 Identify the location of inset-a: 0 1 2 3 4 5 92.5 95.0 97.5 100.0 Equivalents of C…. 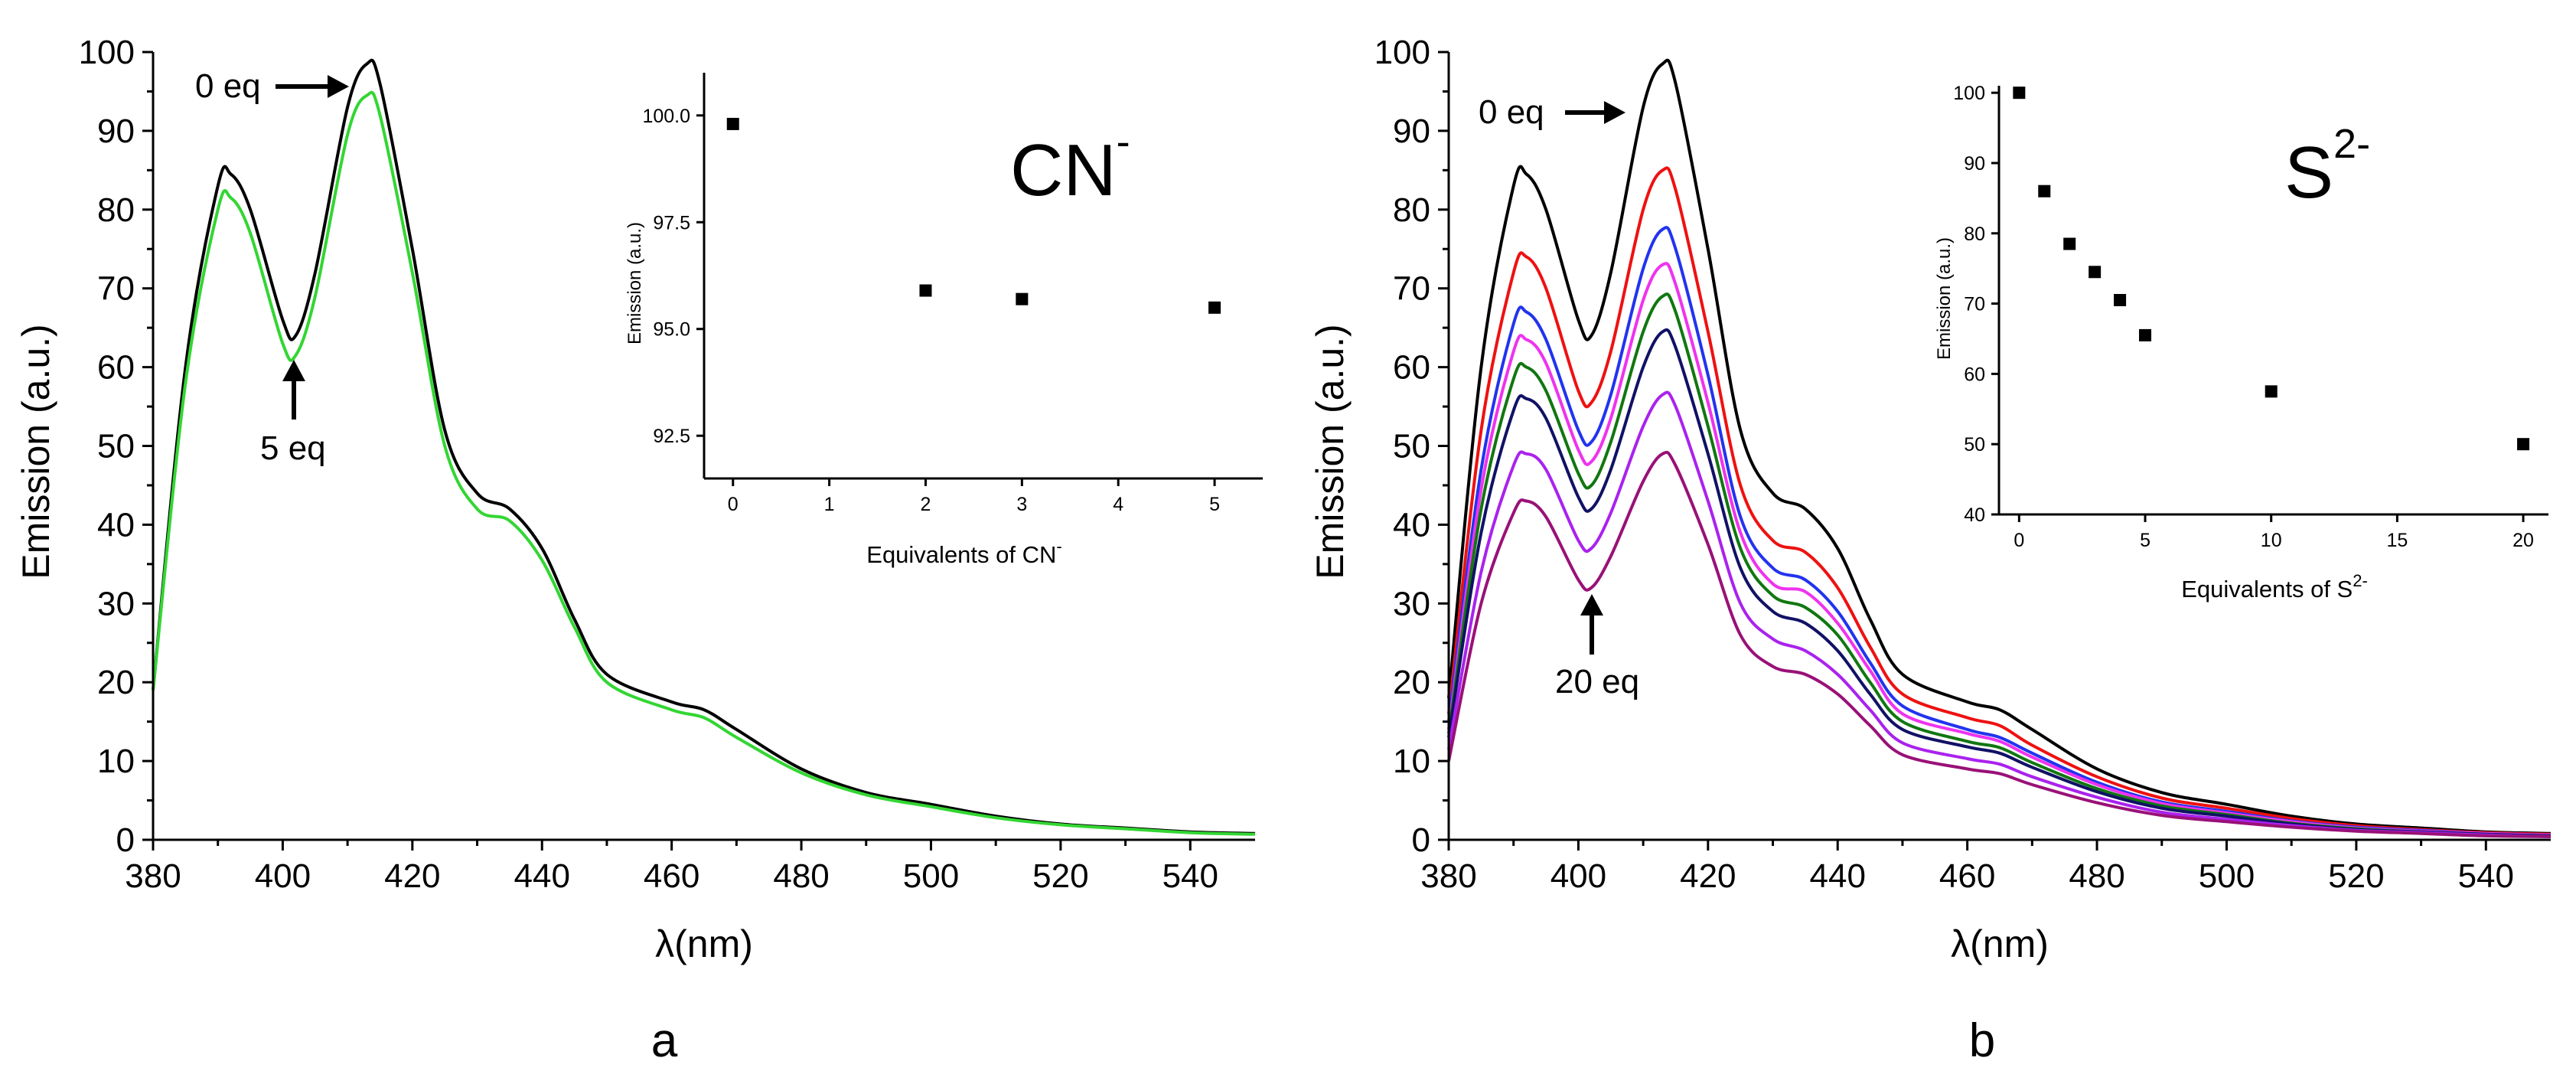
(943, 321).